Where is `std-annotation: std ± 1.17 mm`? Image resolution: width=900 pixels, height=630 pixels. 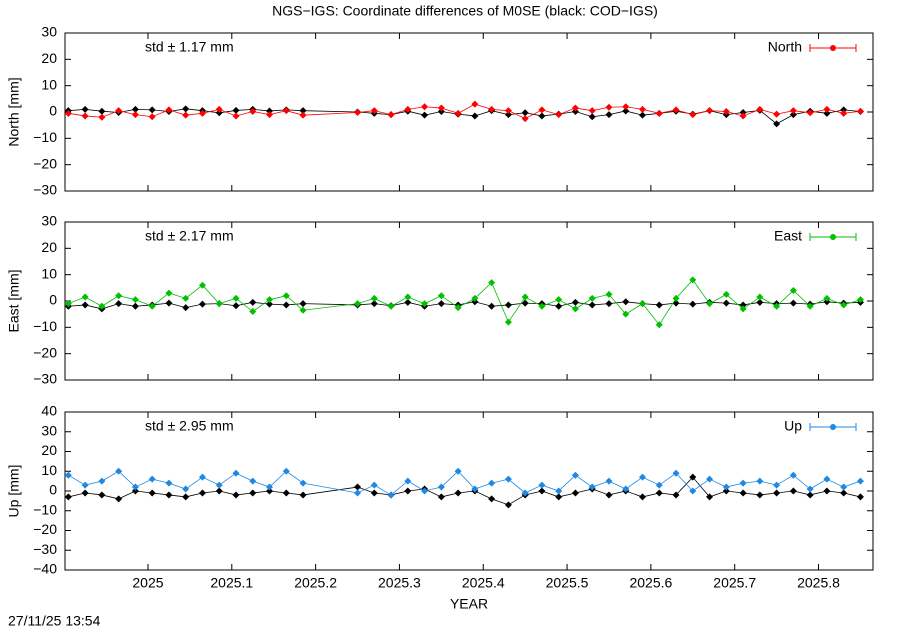 std-annotation: std ± 1.17 mm is located at coordinates (189, 47).